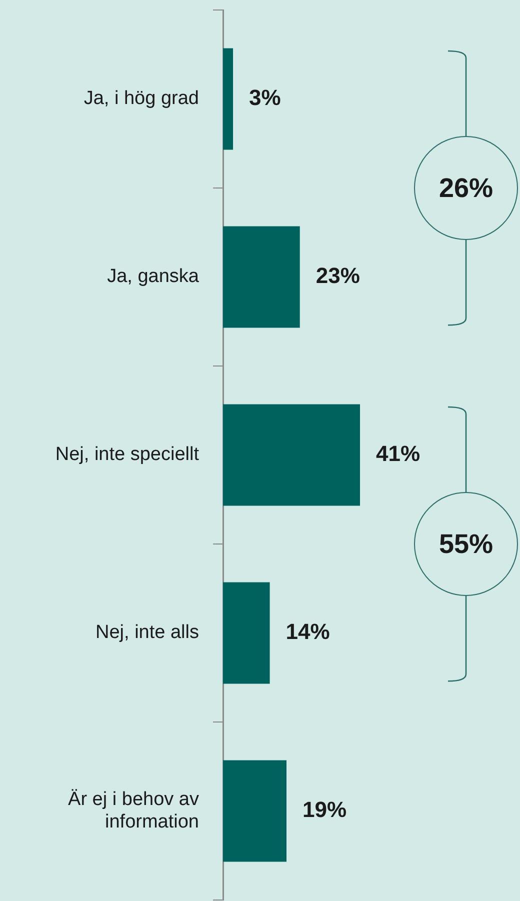  Describe the element at coordinates (265, 97) in the screenshot. I see `data-label: 3%` at that location.